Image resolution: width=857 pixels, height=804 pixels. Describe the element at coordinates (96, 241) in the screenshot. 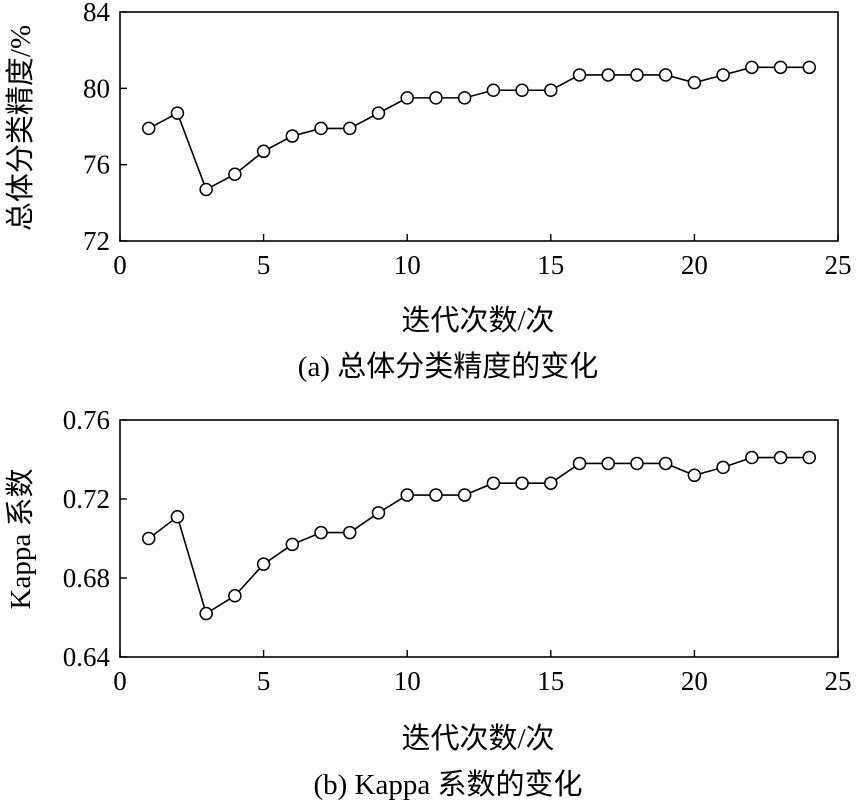

I see `chart-a-ytick-label: 72` at that location.